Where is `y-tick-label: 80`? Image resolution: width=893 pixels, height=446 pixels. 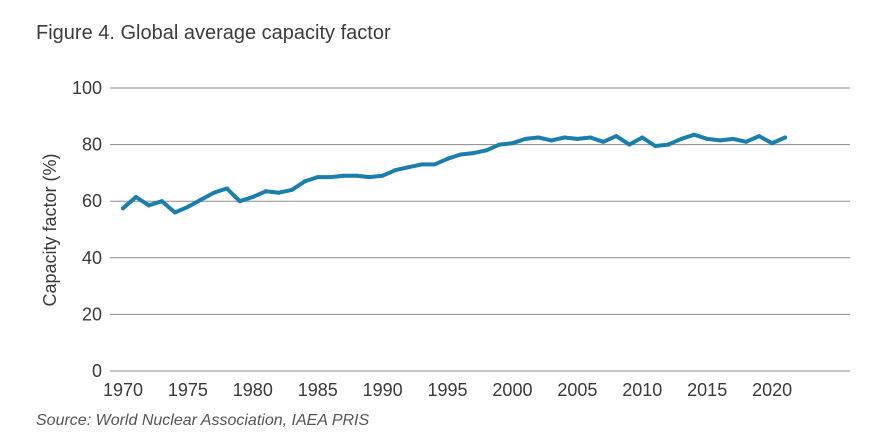 y-tick-label: 80 is located at coordinates (92, 145).